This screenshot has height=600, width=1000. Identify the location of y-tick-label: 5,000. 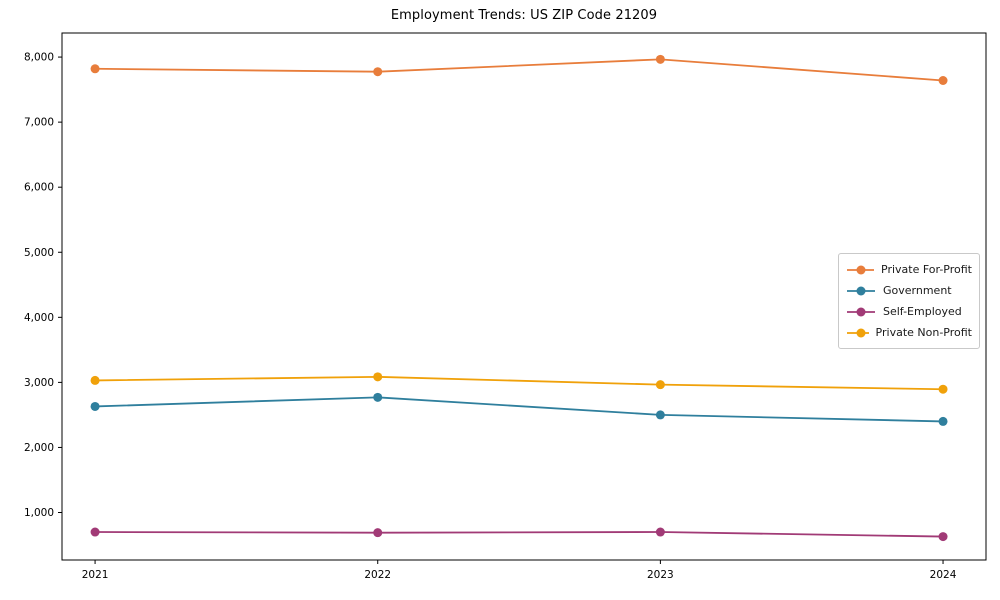
(39, 253).